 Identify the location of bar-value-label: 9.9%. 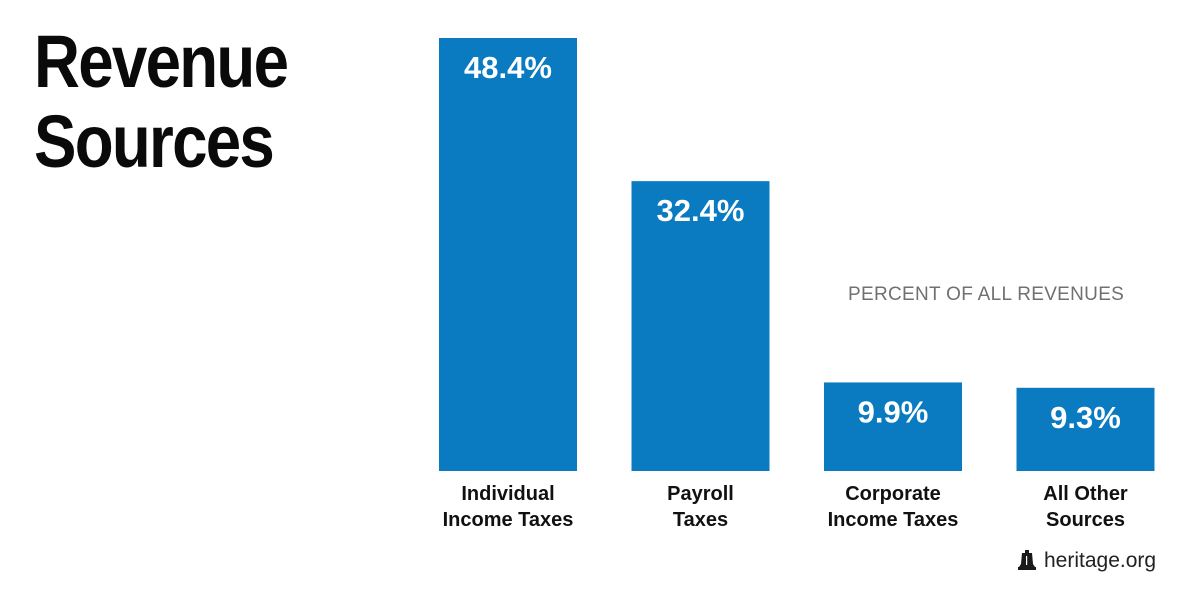
(893, 411).